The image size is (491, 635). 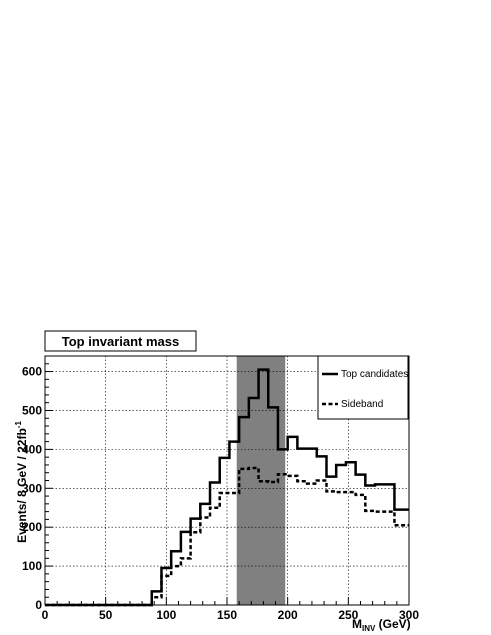 What do you see at coordinates (166, 615) in the screenshot?
I see `x-tick-label: 100` at bounding box center [166, 615].